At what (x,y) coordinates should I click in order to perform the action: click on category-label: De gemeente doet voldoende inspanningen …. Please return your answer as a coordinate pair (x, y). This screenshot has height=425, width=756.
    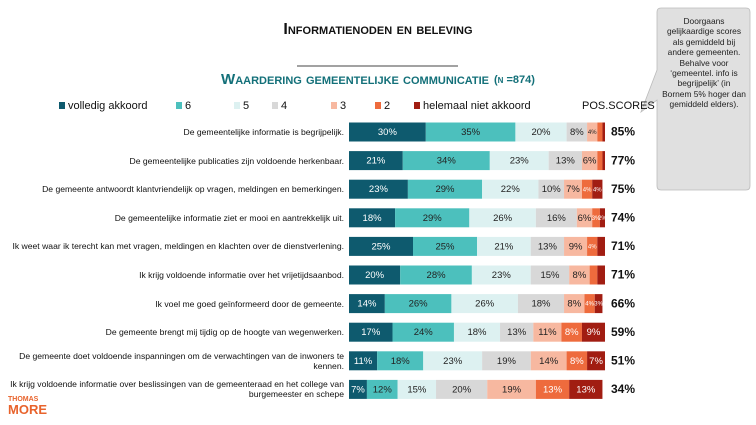
    Looking at the image, I should click on (174, 361).